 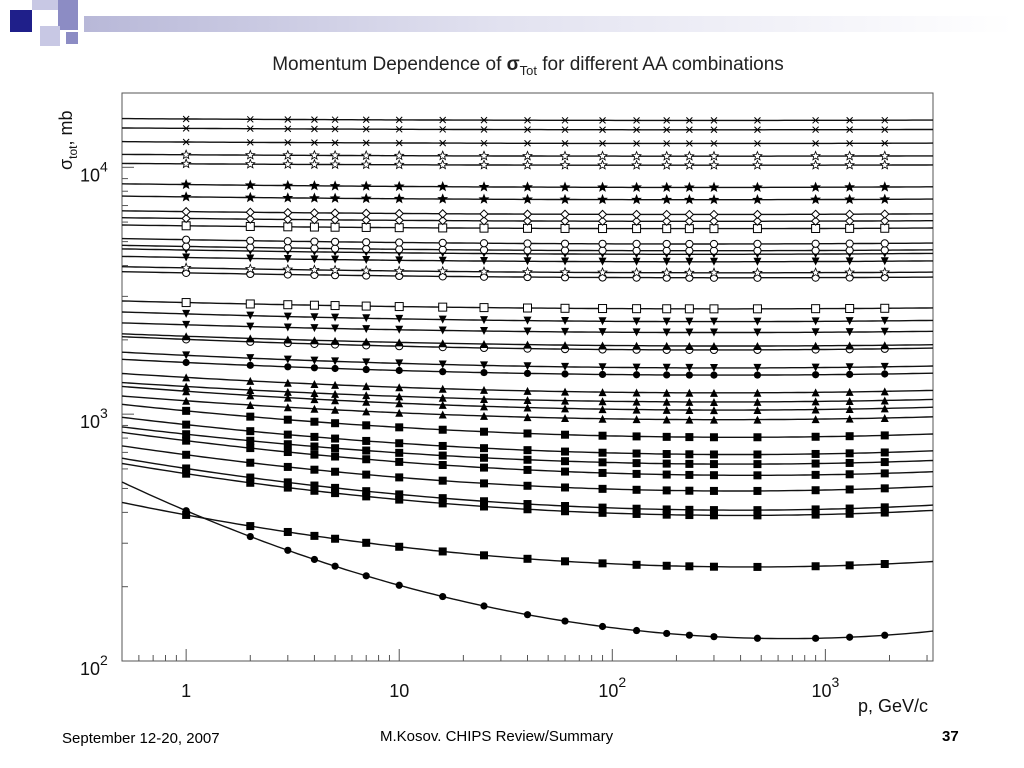 What do you see at coordinates (94, 665) in the screenshot?
I see `y-tick-label: 102` at bounding box center [94, 665].